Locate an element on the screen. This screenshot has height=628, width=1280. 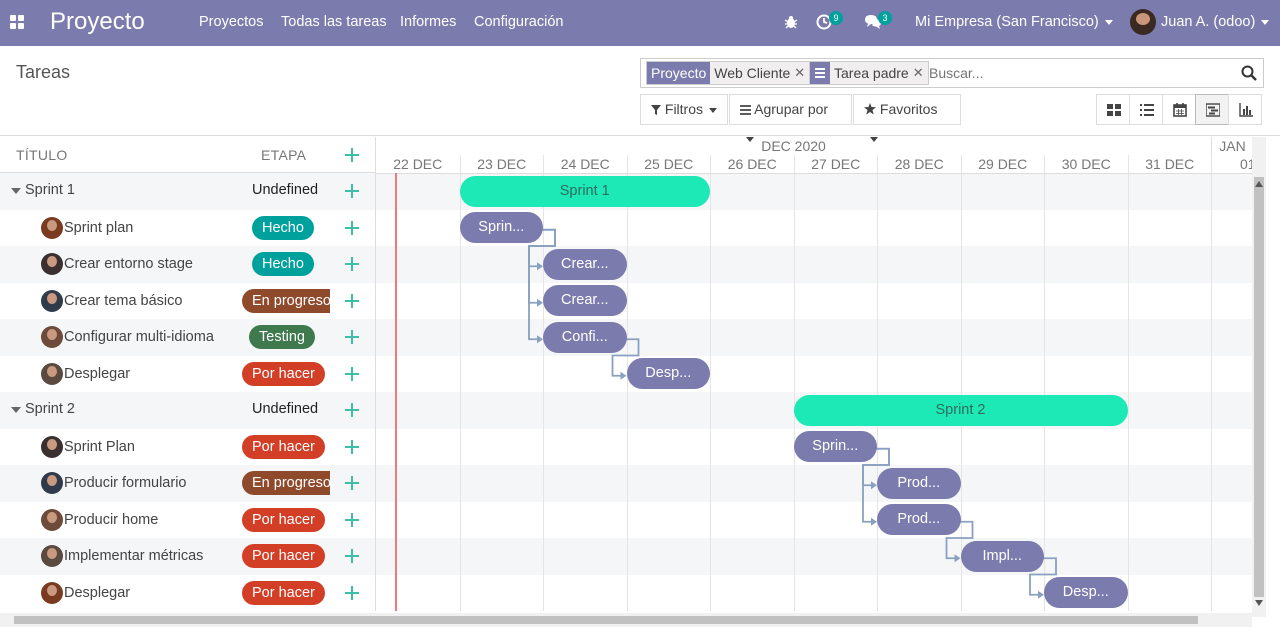
scroll-down-icon is located at coordinates (1259, 603).